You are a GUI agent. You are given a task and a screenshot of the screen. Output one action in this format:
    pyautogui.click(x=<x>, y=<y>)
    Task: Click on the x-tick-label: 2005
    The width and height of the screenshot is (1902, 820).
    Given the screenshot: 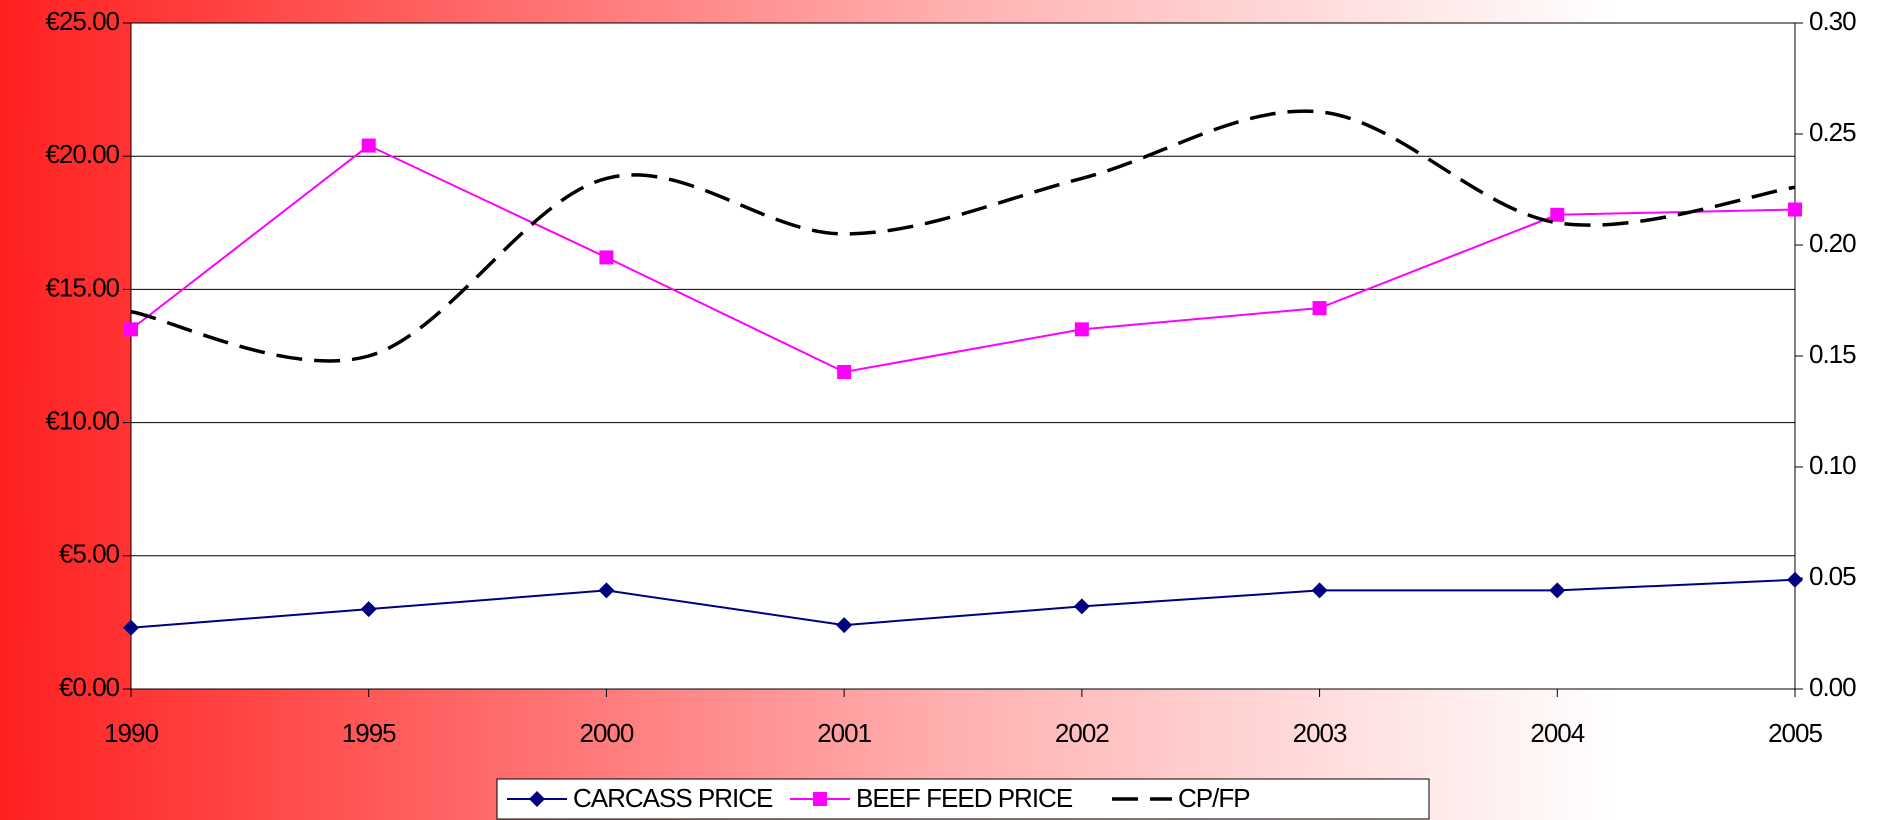 What is the action you would take?
    pyautogui.click(x=1795, y=733)
    